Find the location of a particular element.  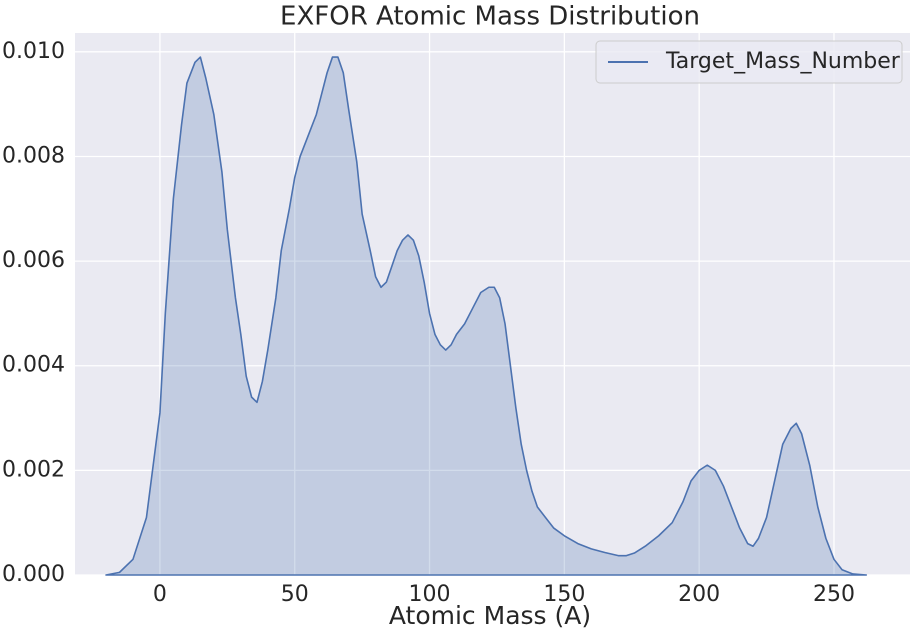

y-tick-label: 0.008 is located at coordinates (33, 155).